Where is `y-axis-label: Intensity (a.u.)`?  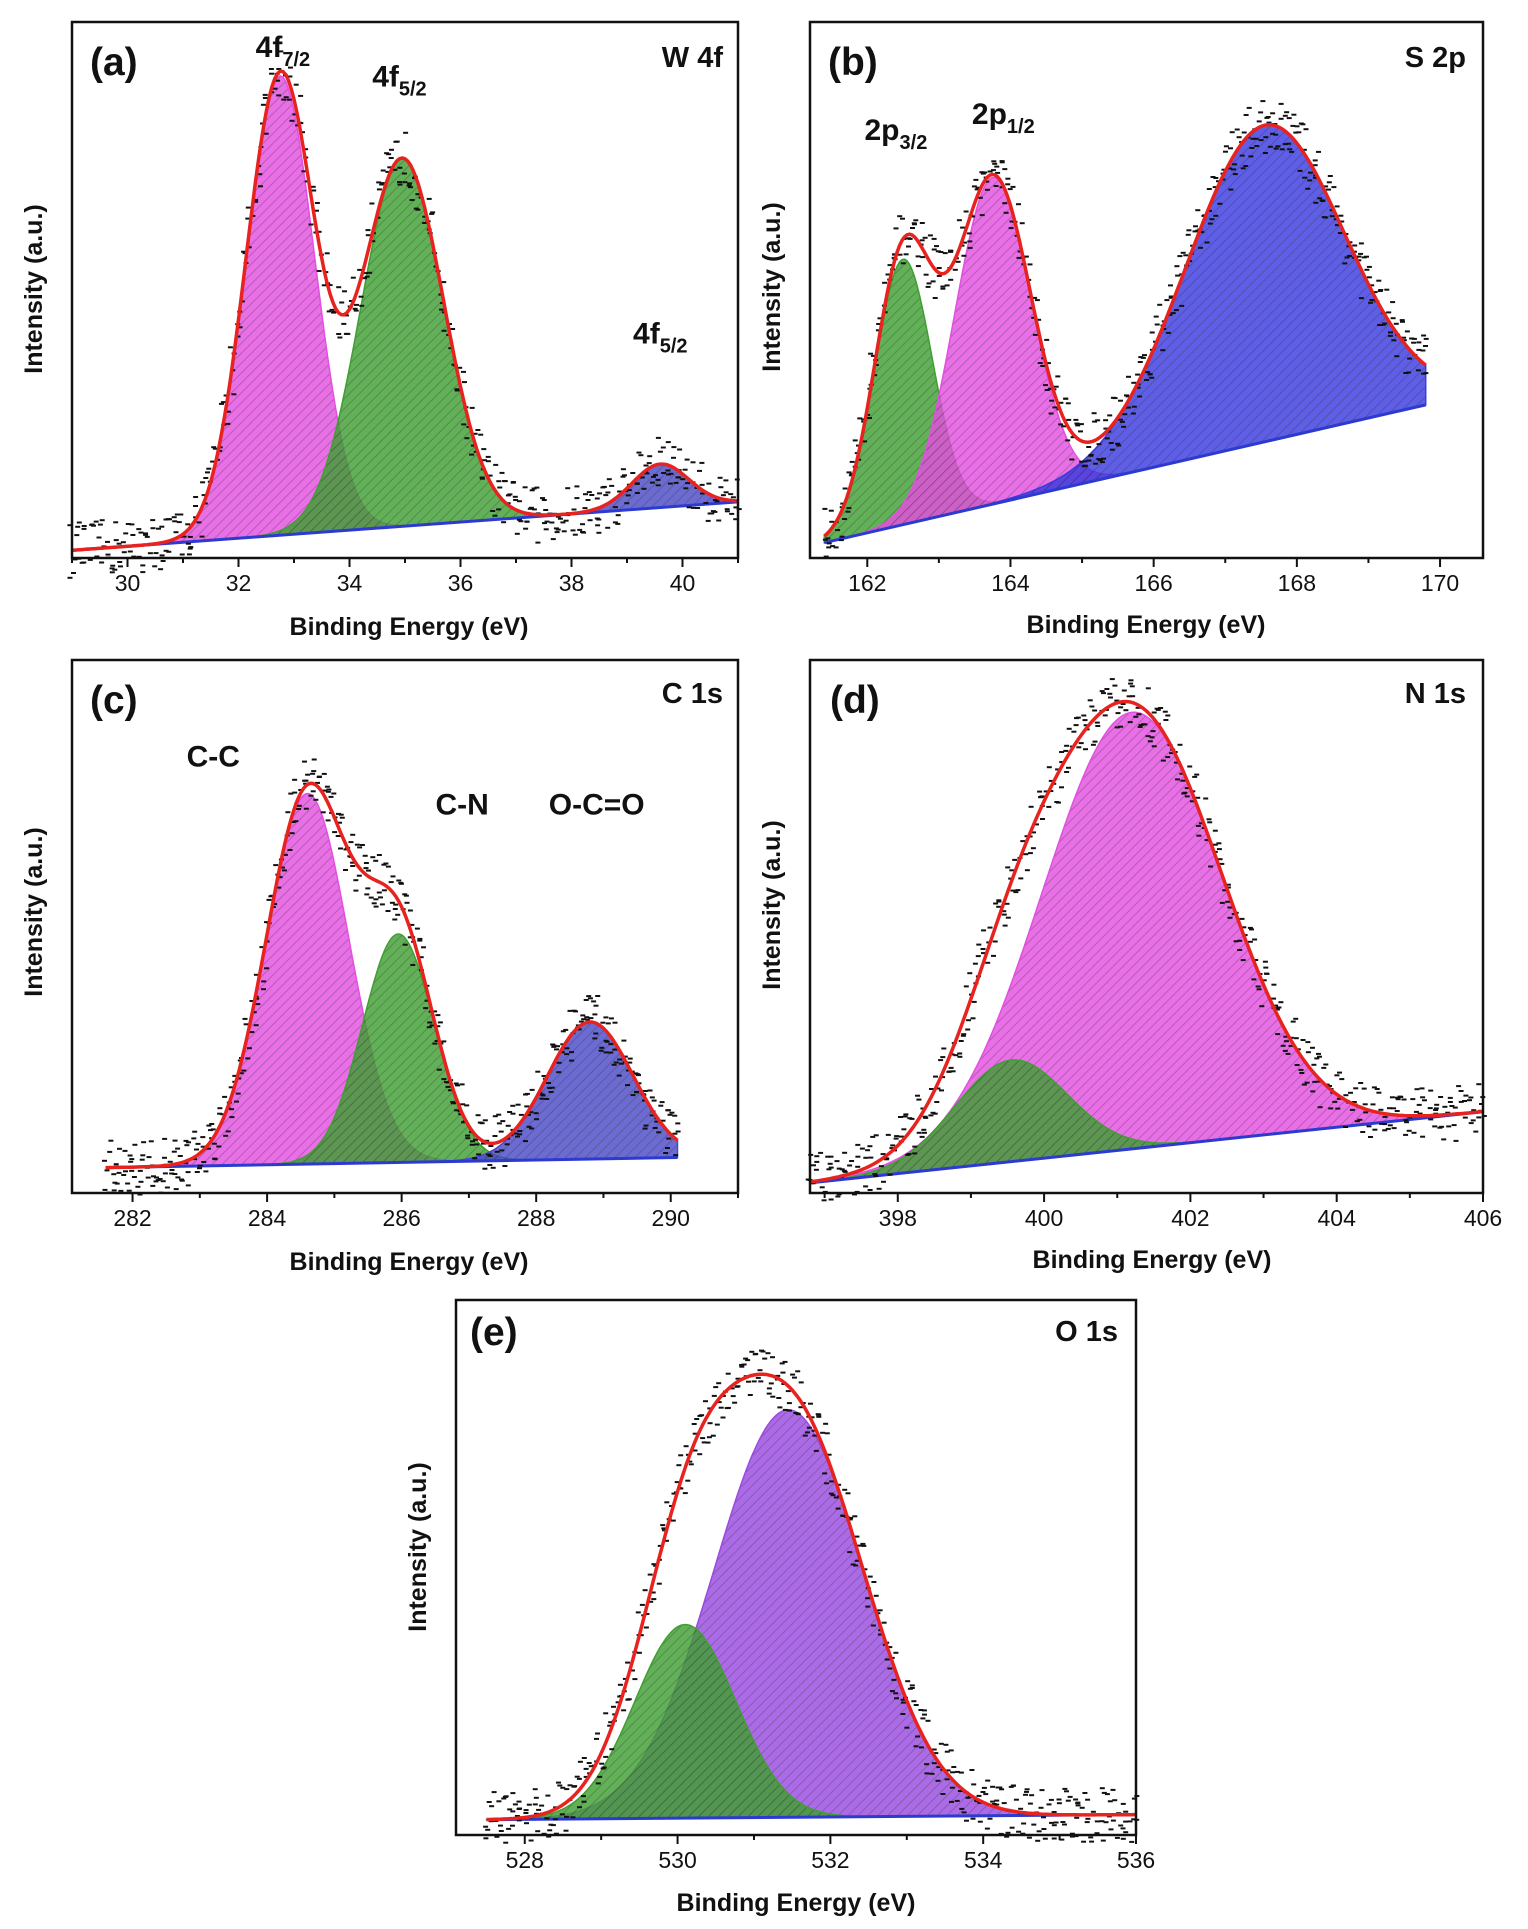
y-axis-label: Intensity (a.u.) is located at coordinates (34, 288).